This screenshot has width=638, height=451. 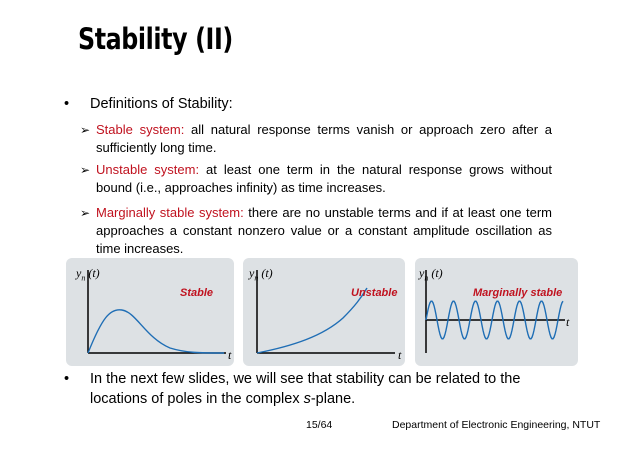 I want to click on unstable-plot-panel: yn (t) t Unstable, so click(x=324, y=312).